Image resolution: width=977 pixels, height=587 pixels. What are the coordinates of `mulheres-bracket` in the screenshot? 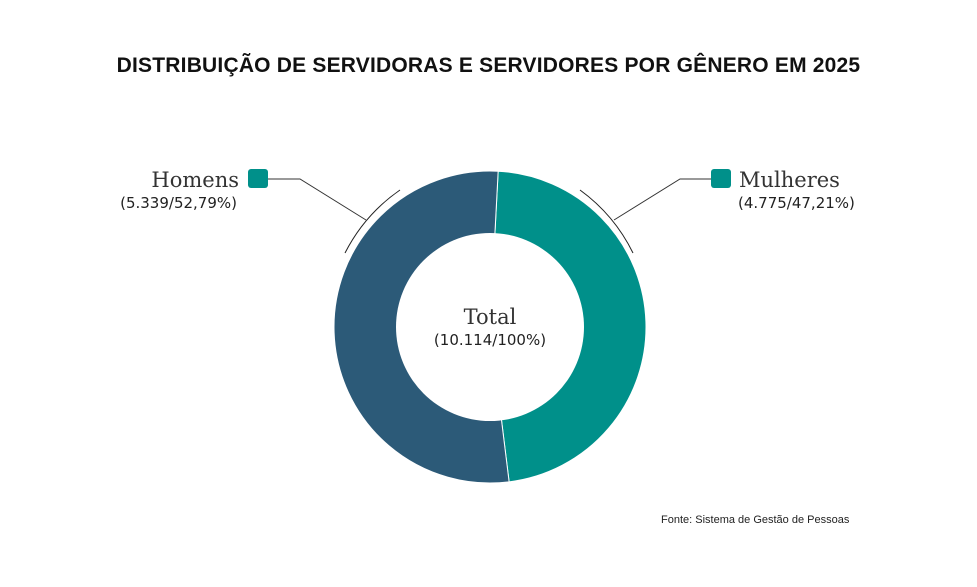 It's located at (606, 221).